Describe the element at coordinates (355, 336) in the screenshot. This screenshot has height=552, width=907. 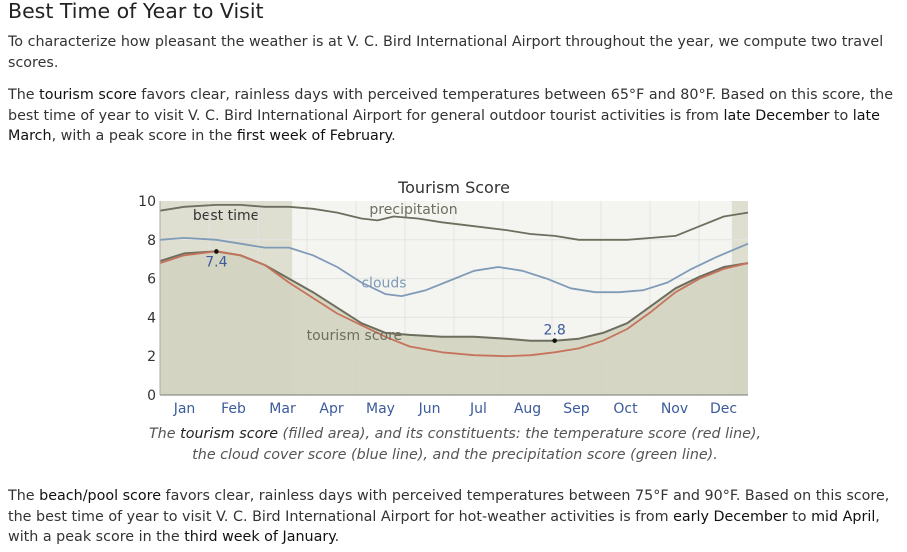
I see `series-label: tourism score` at that location.